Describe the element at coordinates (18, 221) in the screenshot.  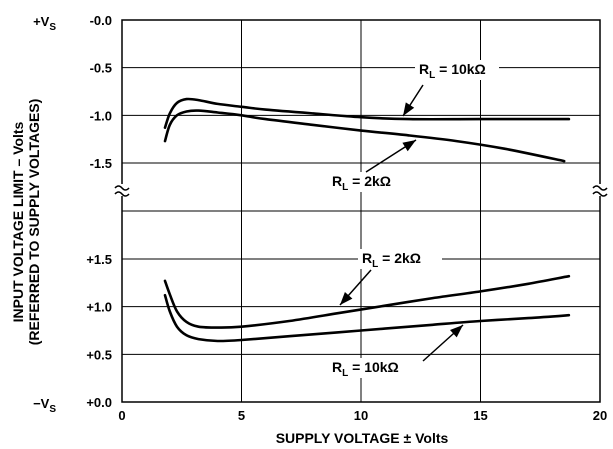
I see `y-axis-label: INPUT VOLTAGE LIMIT – Volts` at that location.